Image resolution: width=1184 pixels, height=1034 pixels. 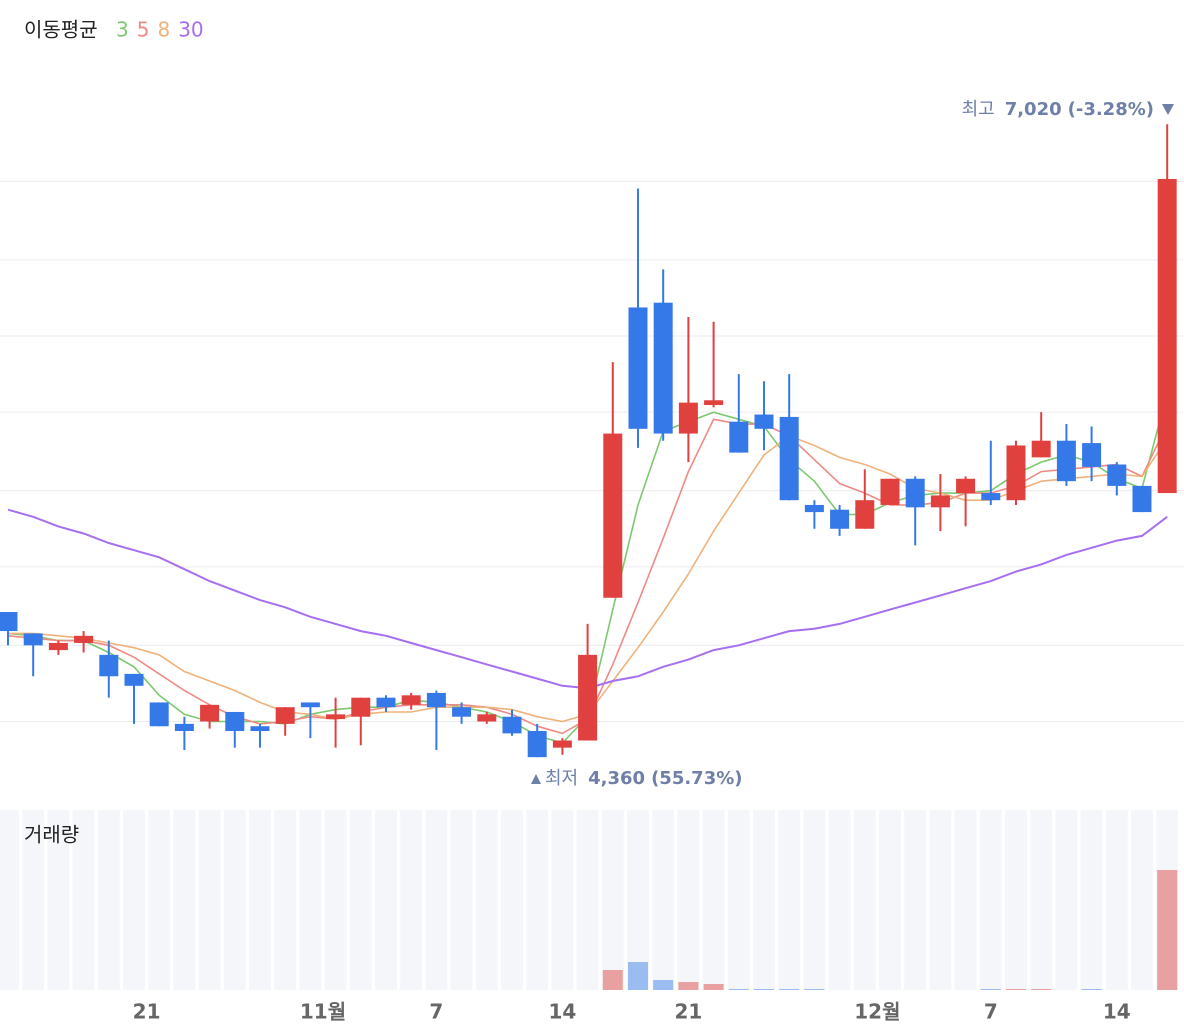 What do you see at coordinates (616, 778) in the screenshot?
I see `annotation-value-label: 4,360` at bounding box center [616, 778].